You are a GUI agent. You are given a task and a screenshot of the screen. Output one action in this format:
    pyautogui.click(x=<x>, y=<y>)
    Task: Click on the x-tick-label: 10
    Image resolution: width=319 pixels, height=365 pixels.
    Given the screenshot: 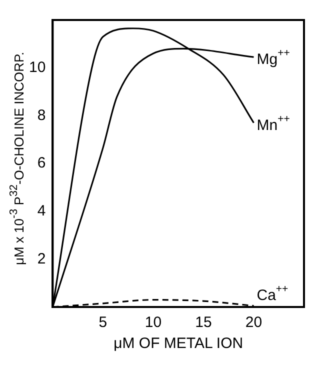 What is the action you would take?
    pyautogui.click(x=153, y=323)
    